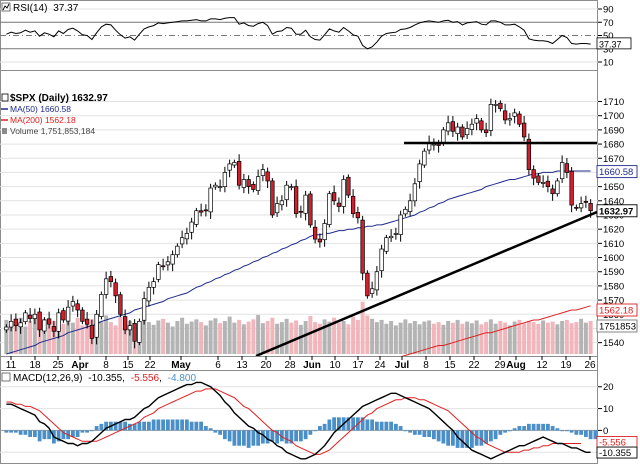 This screenshot has height=469, width=640. Describe the element at coordinates (450, 365) in the screenshot. I see `time-tick-label: 15` at that location.